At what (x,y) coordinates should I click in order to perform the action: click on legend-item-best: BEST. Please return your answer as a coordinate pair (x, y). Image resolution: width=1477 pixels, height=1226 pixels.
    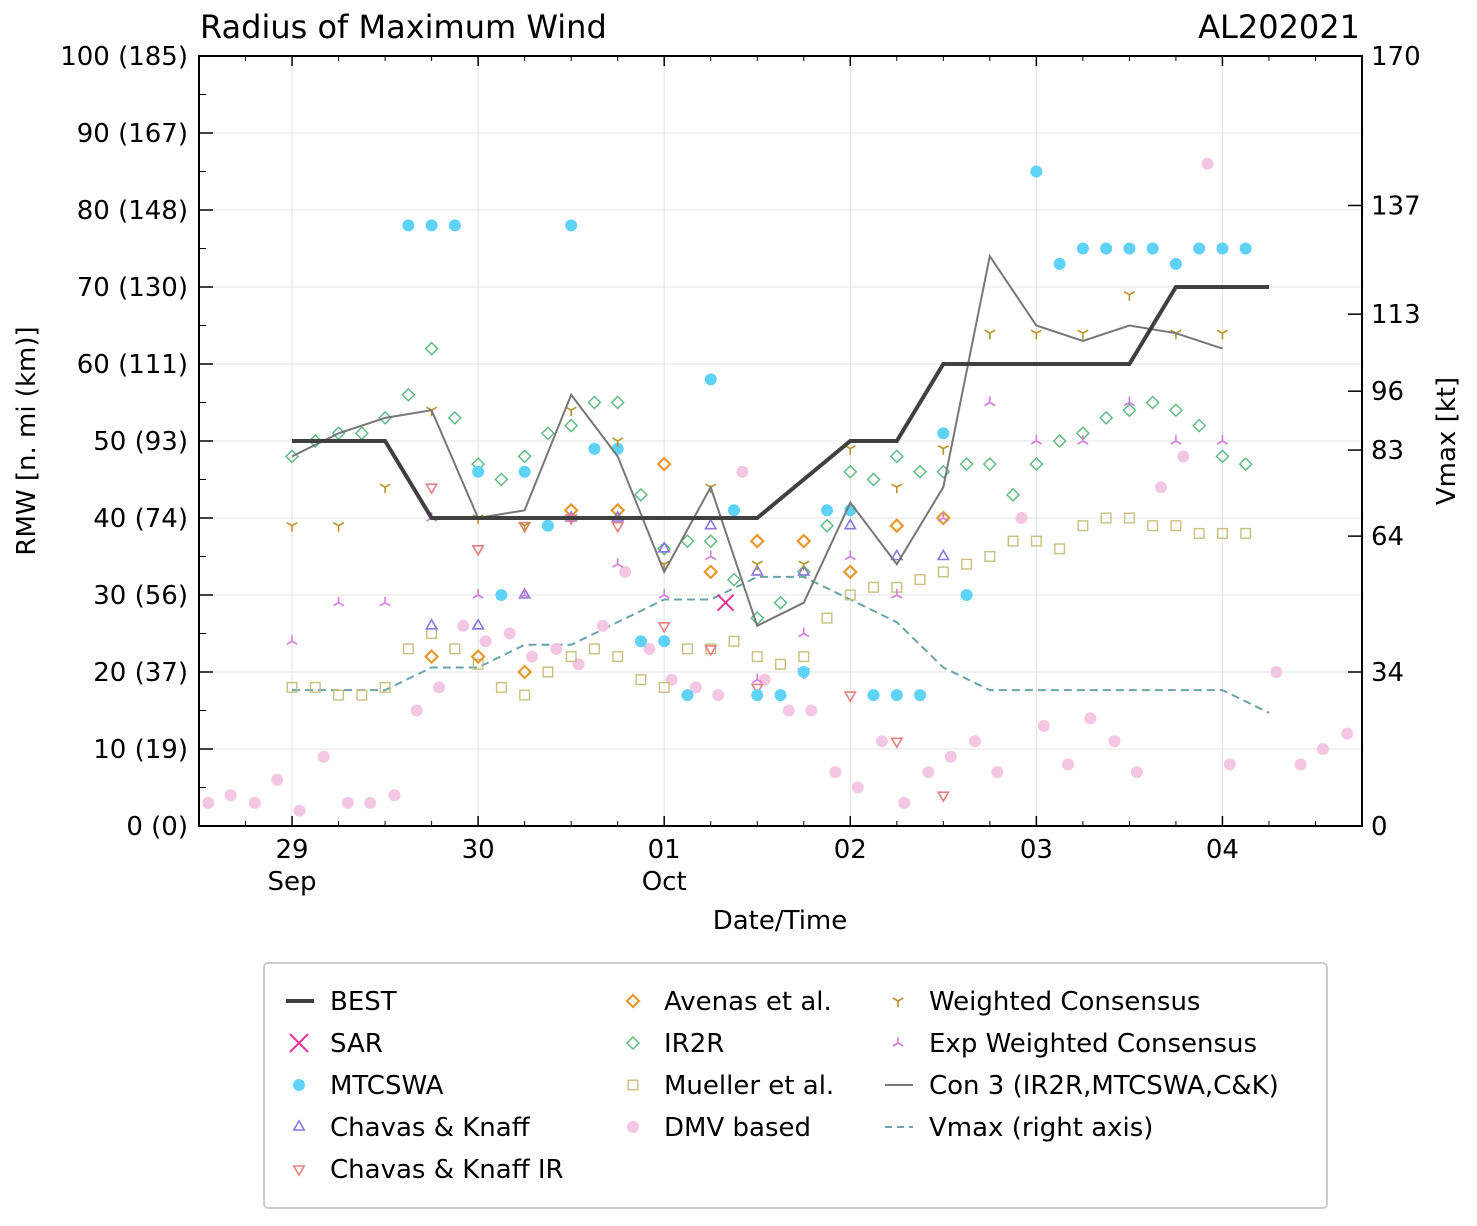
    Looking at the image, I should click on (341, 1002).